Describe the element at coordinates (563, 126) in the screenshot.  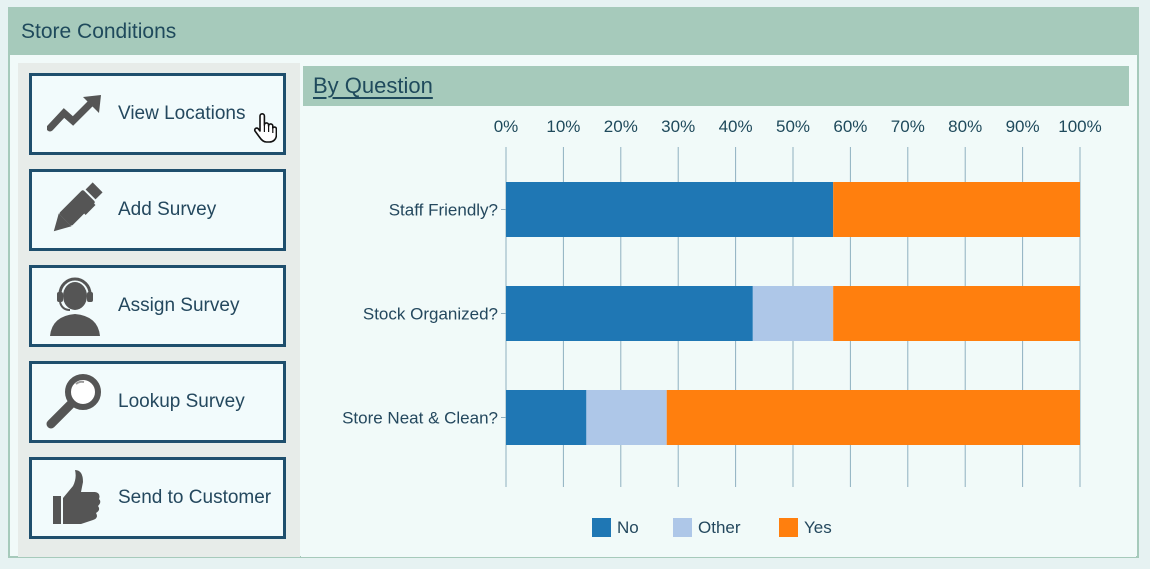
I see `x-tick-label: 10%` at that location.